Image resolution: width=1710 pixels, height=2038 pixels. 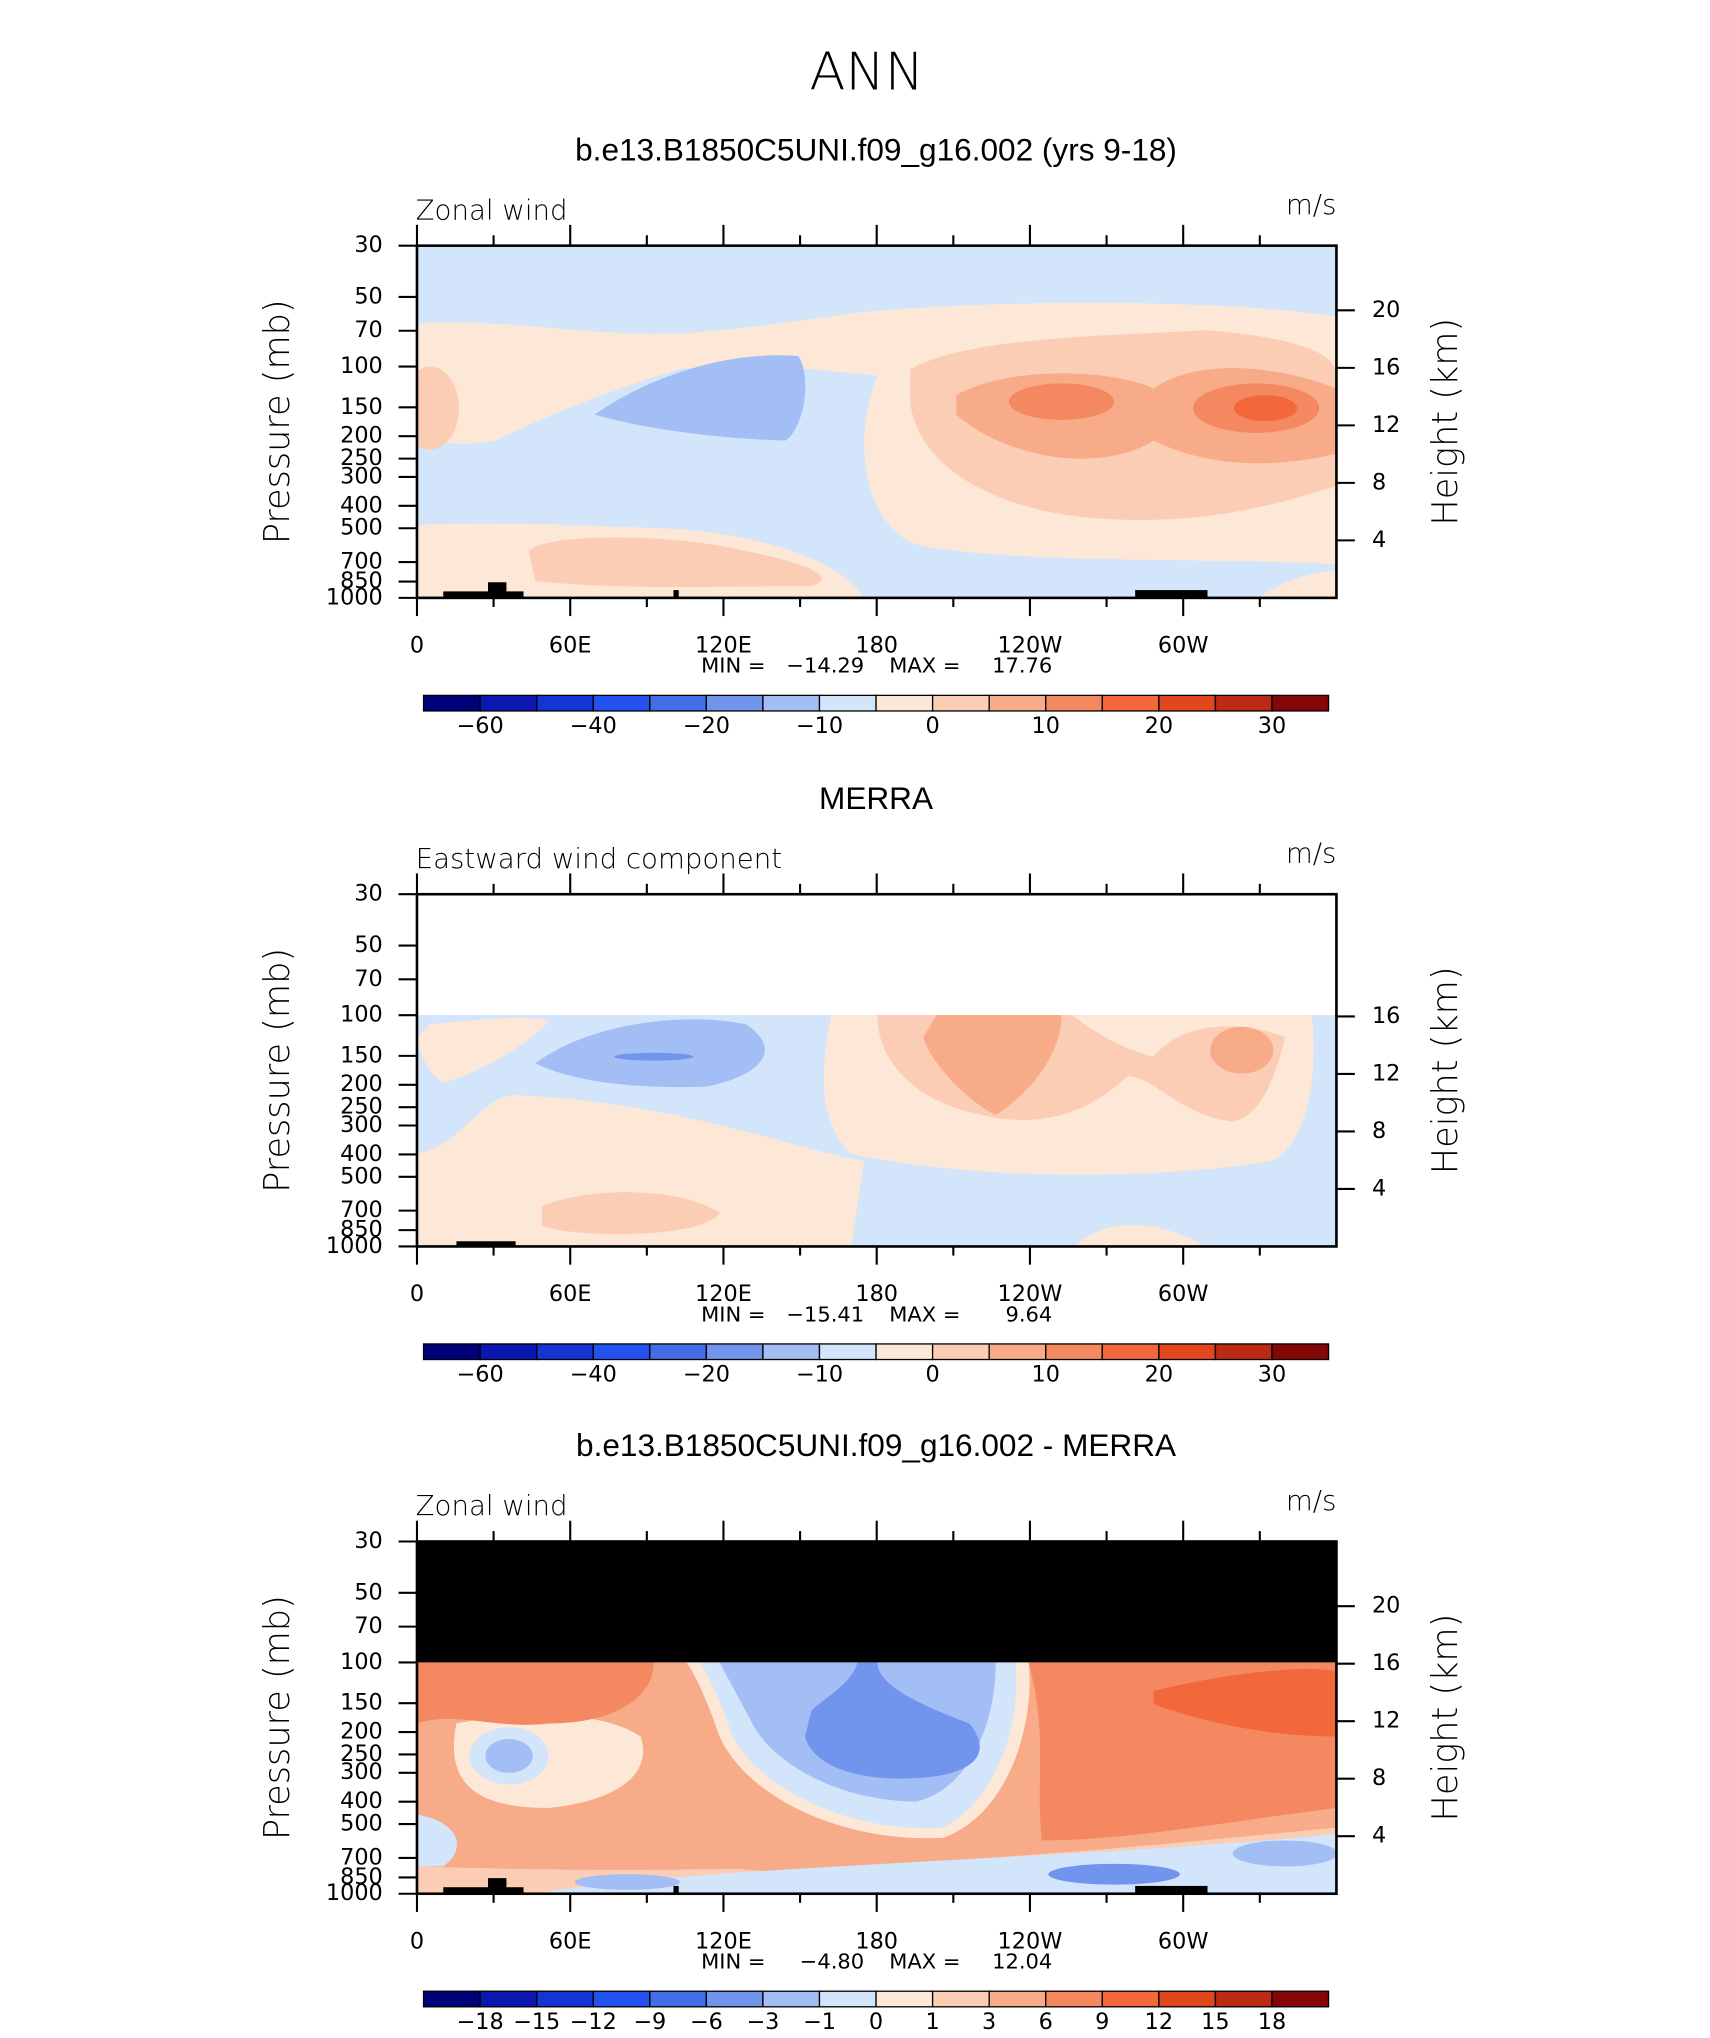 What do you see at coordinates (1159, 1375) in the screenshot?
I see `colorbar-label: 20` at bounding box center [1159, 1375].